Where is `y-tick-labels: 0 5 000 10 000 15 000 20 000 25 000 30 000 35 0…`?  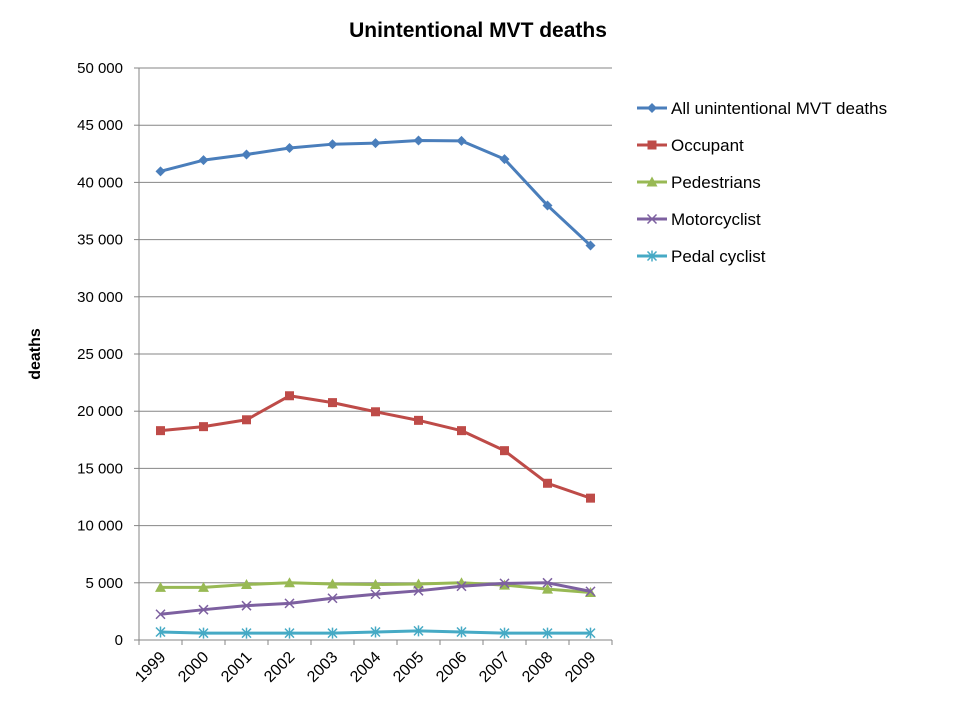 y-tick-labels: 0 5 000 10 000 15 000 20 000 25 000 30 000 35 0… is located at coordinates (100, 354).